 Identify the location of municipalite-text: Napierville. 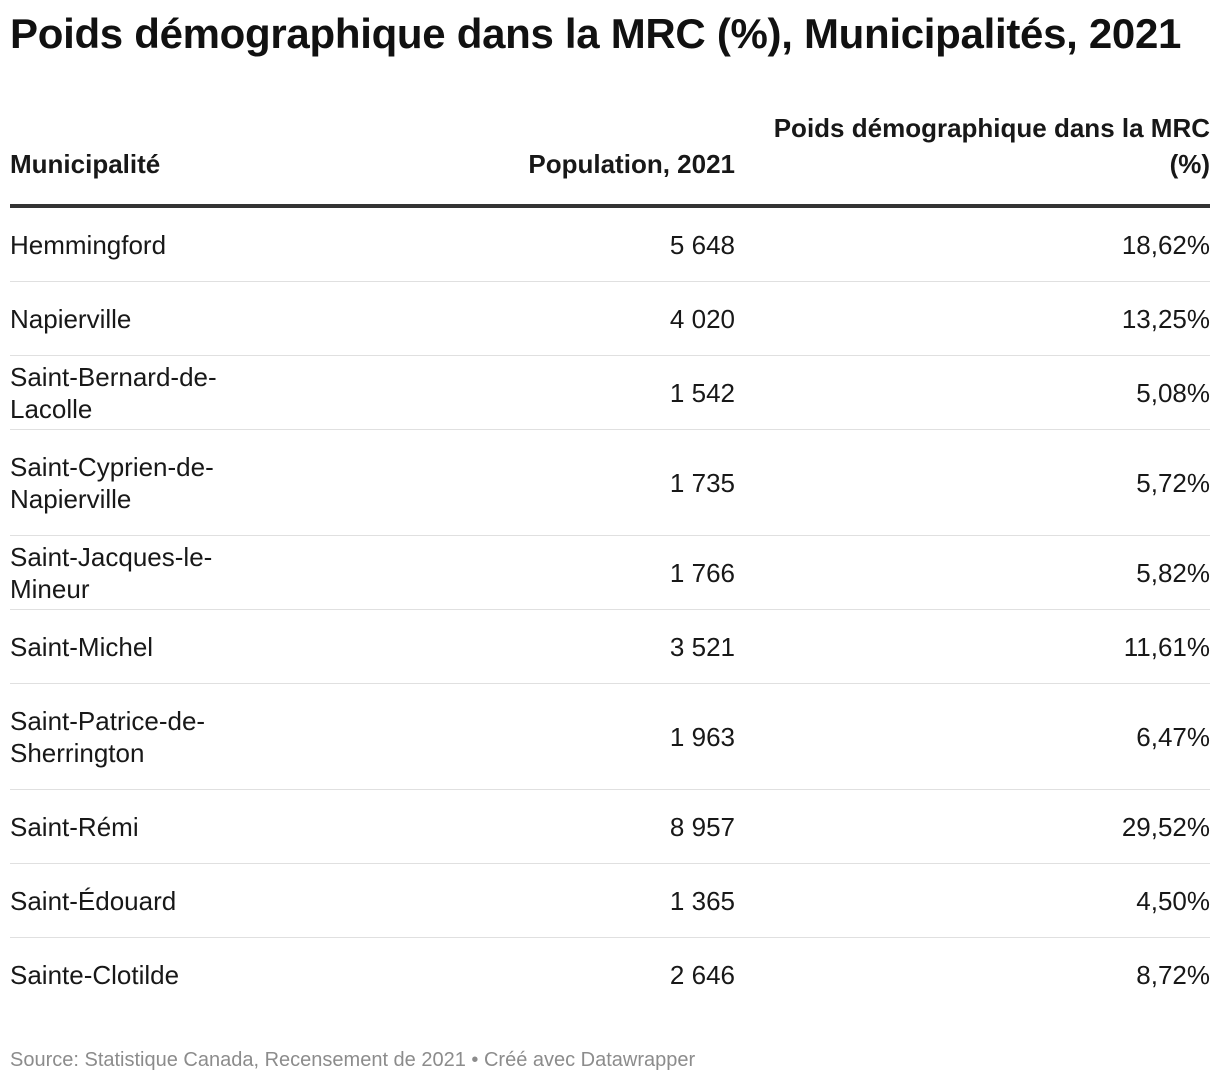
(71, 318).